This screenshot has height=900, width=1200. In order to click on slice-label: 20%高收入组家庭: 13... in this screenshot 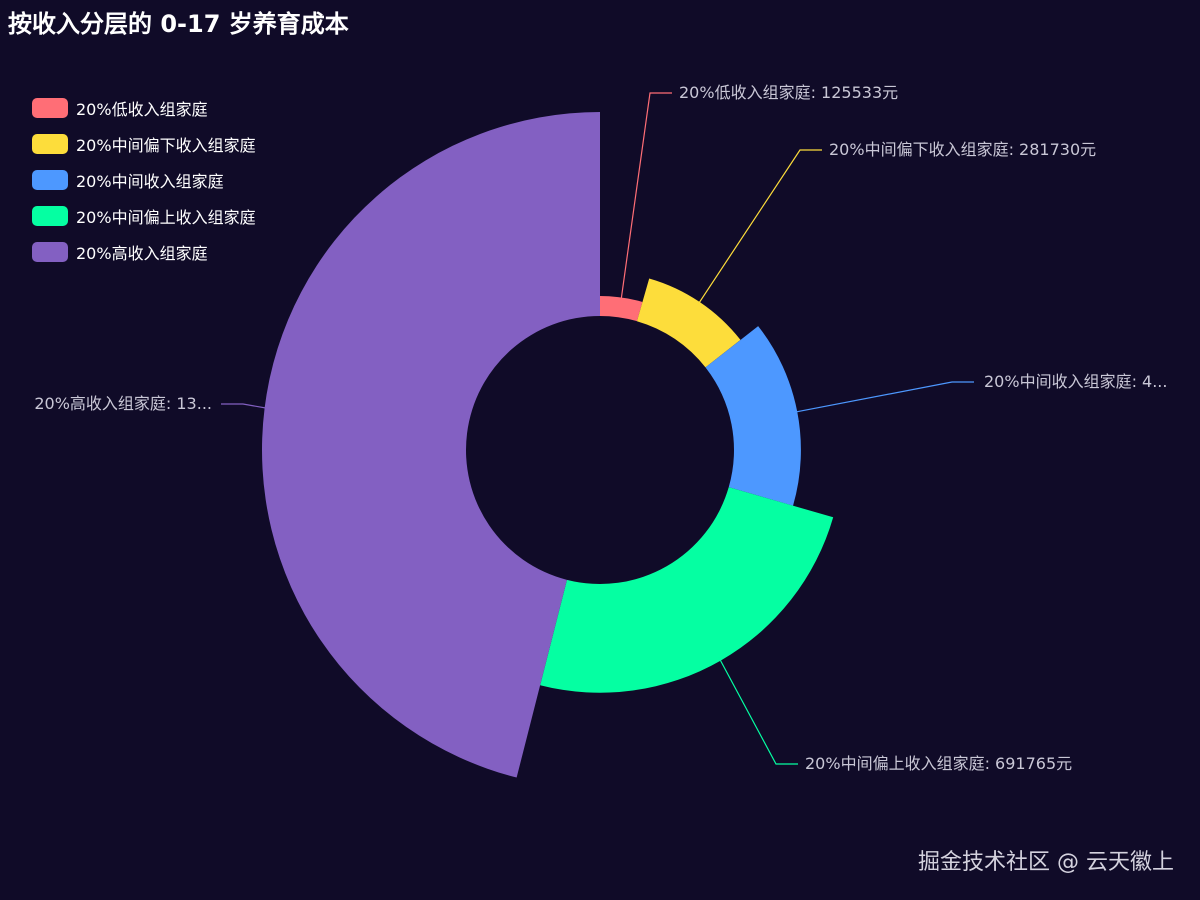, I will do `click(123, 403)`.